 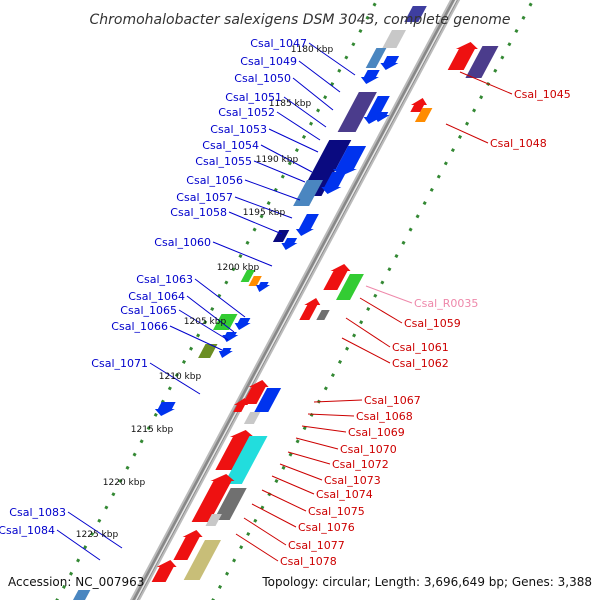 I want to click on gene-label-left: Csal_1051, so click(x=253, y=97).